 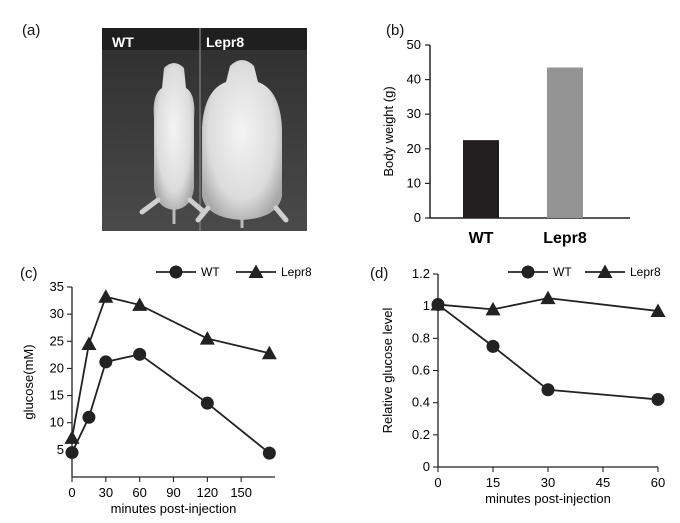 I want to click on c-y-tick-label: 15, so click(x=57, y=395).